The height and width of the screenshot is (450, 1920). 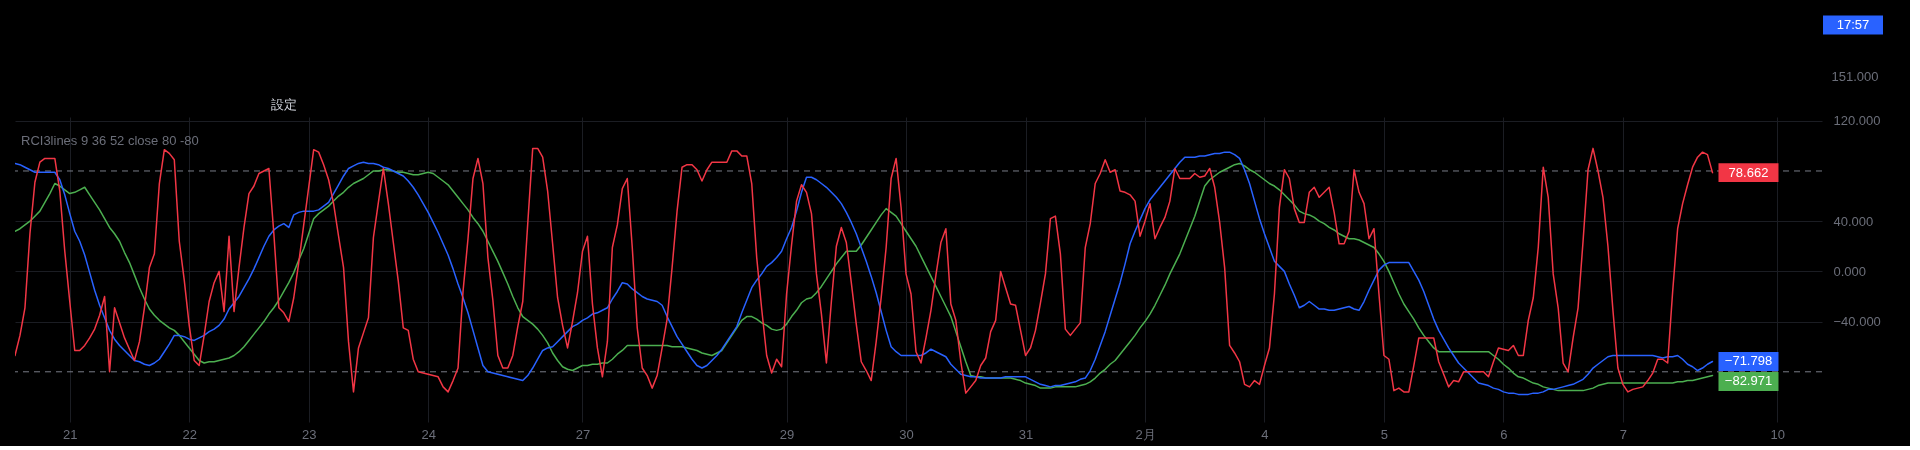 I want to click on y-tick-label: −40.000, so click(x=1857, y=322).